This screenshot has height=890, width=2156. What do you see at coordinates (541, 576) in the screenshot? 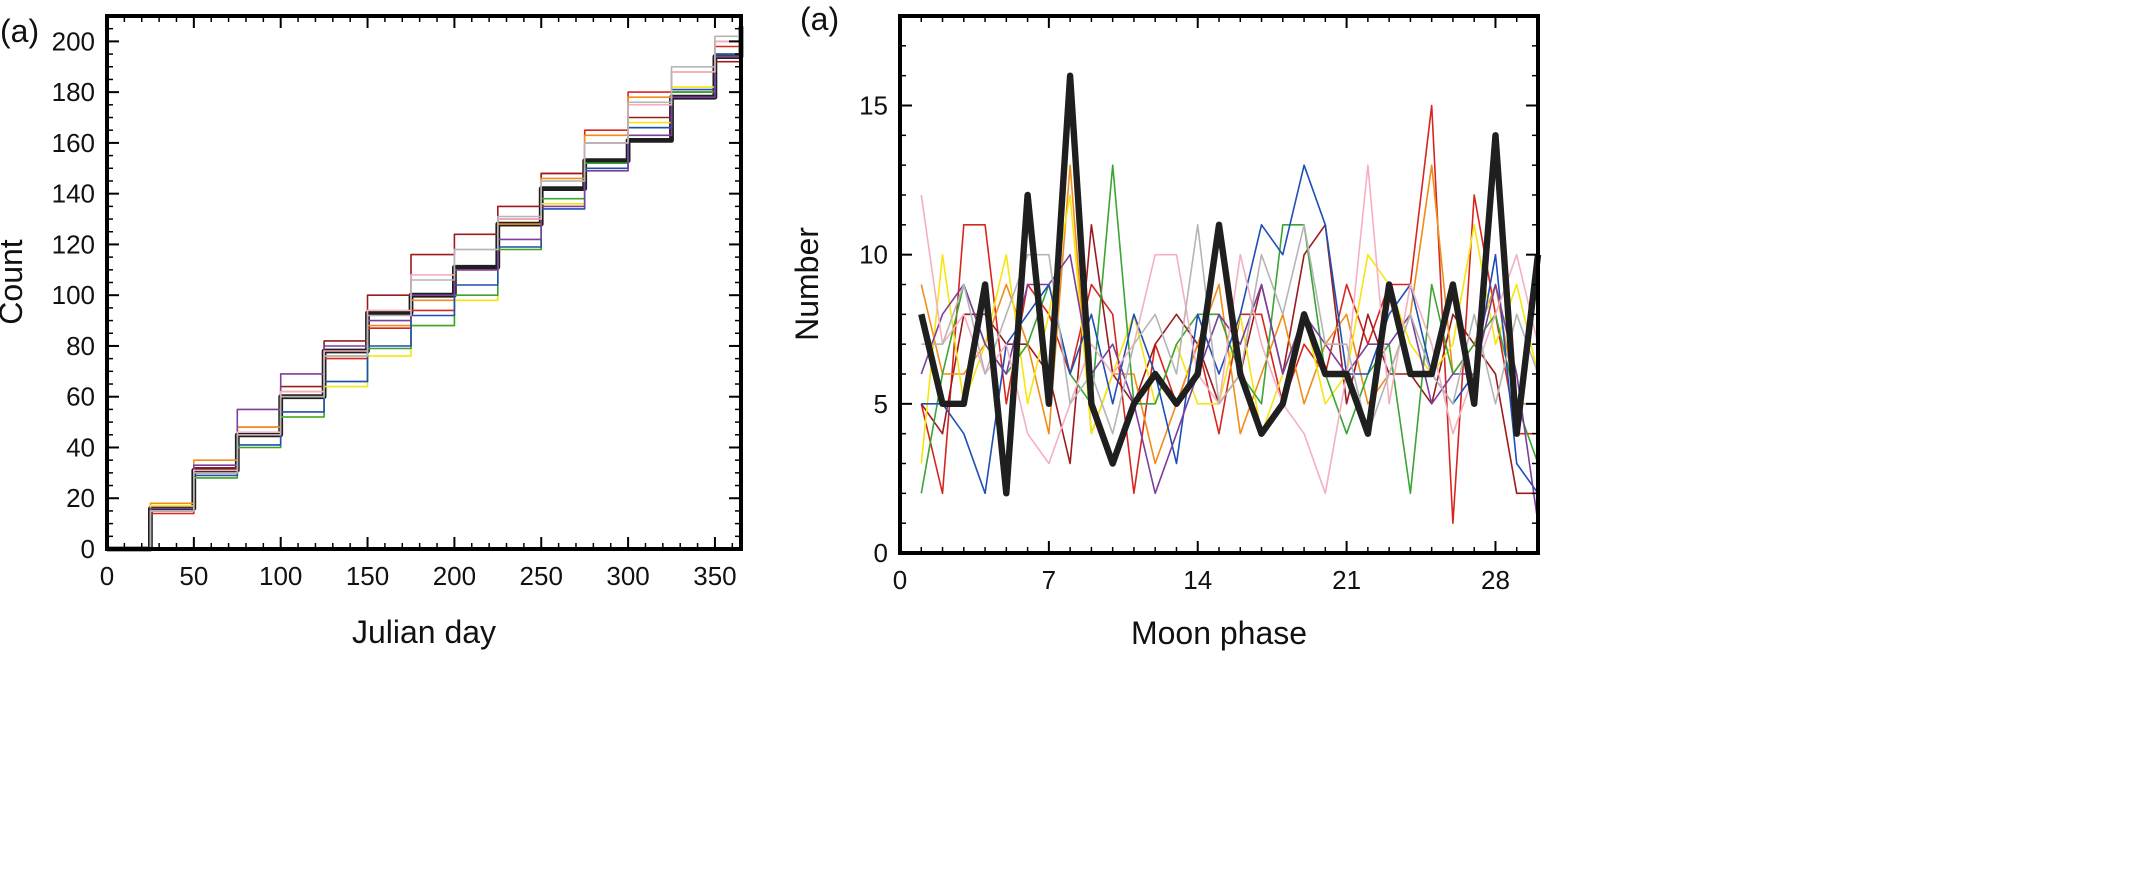
I see `x-tick-label-left: 250` at bounding box center [541, 576].